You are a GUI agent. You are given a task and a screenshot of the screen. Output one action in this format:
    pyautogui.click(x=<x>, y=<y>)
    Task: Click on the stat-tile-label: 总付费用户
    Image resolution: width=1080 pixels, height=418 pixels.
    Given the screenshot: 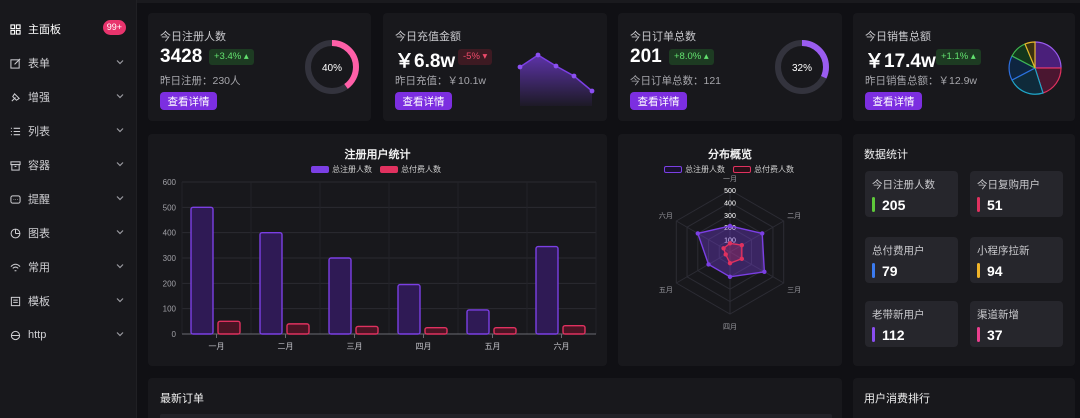 What is the action you would take?
    pyautogui.click(x=898, y=251)
    